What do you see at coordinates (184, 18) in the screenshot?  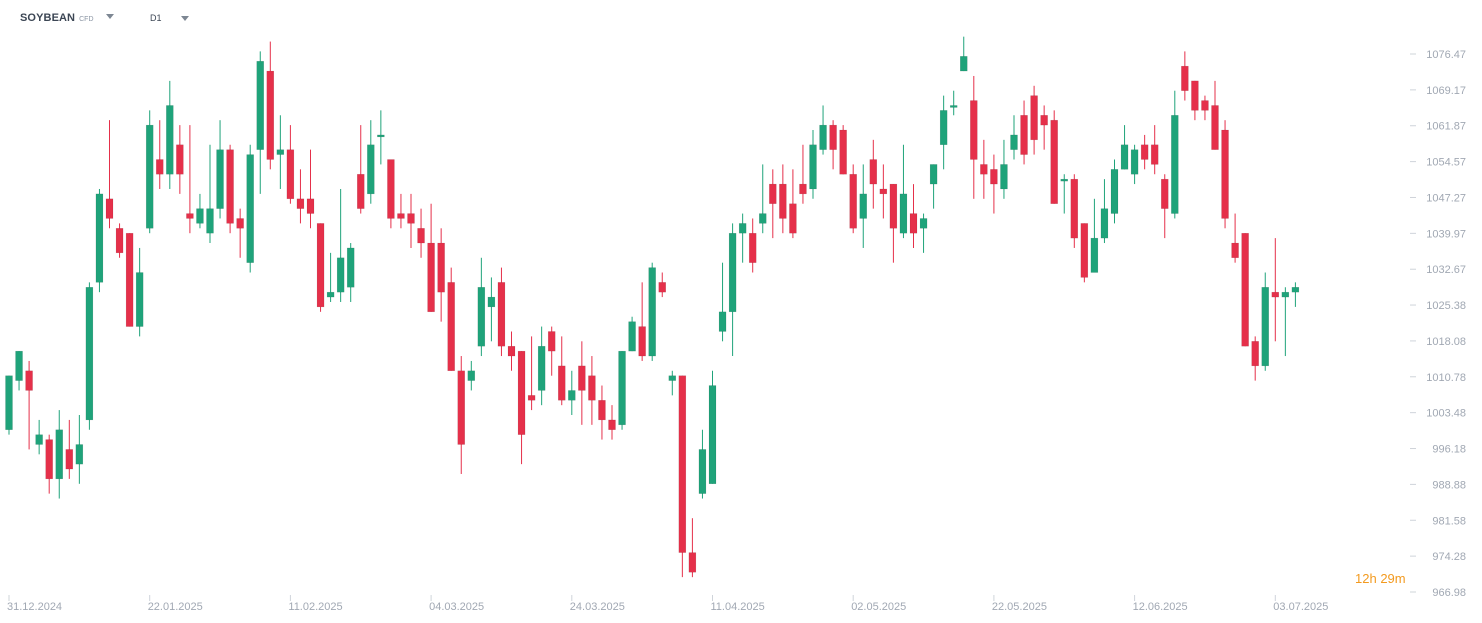 I see `chevron-down-icon` at bounding box center [184, 18].